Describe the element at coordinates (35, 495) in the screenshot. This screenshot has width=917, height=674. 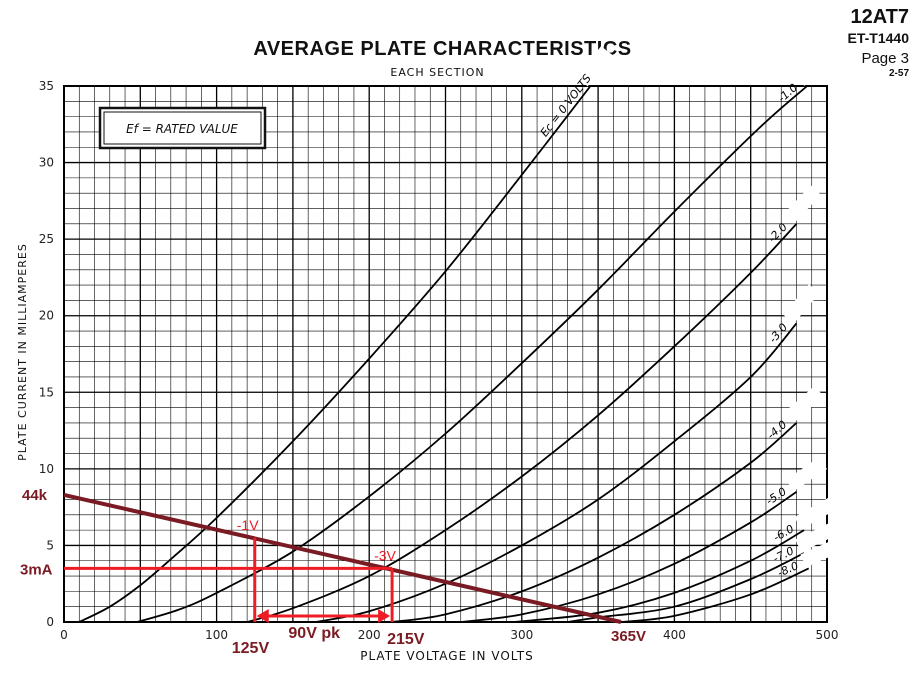
I see `load-line-label: 44k` at that location.